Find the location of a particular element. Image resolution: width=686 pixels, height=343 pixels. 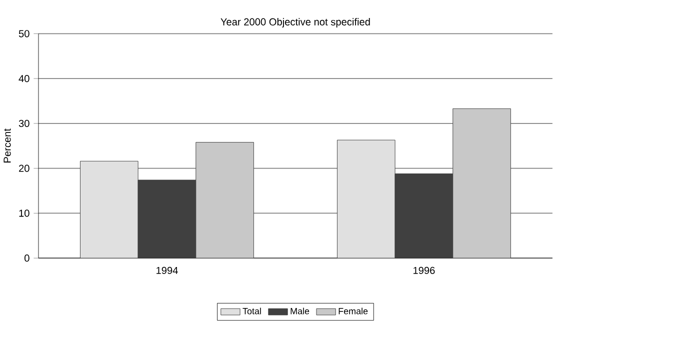

y-tick-label: 30 is located at coordinates (24, 123).